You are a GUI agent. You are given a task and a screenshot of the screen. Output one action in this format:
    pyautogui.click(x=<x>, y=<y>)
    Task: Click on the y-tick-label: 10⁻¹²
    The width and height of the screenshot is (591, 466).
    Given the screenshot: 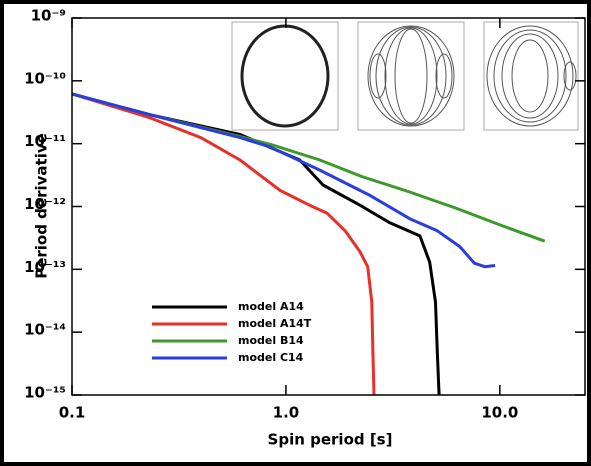 What is the action you would take?
    pyautogui.click(x=45, y=204)
    